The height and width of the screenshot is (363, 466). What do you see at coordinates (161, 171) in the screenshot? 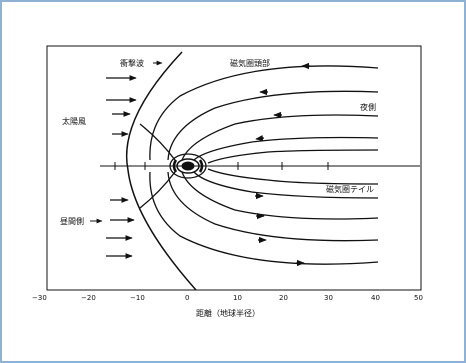
I see `bow-shock-line` at bounding box center [161, 171].